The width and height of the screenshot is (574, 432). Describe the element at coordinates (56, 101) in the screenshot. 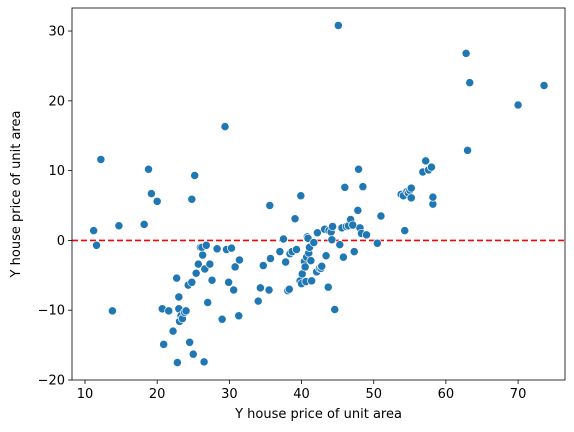

I see `y-tick-label: 20` at that location.